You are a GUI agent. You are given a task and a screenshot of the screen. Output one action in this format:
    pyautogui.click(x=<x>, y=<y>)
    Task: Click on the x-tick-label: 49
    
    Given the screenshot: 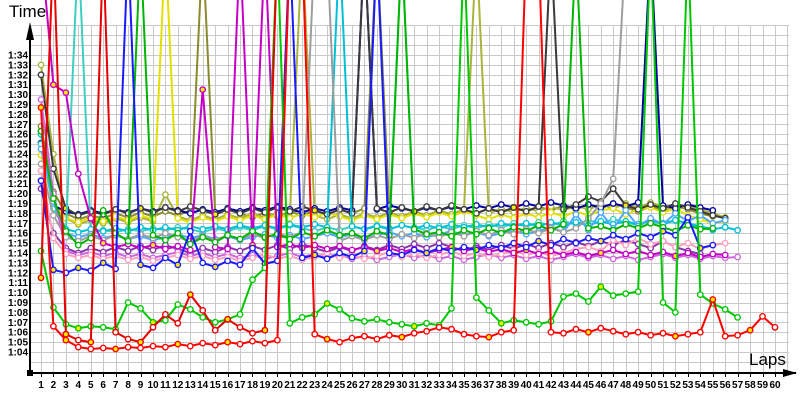 What is the action you would take?
    pyautogui.click(x=639, y=385)
    